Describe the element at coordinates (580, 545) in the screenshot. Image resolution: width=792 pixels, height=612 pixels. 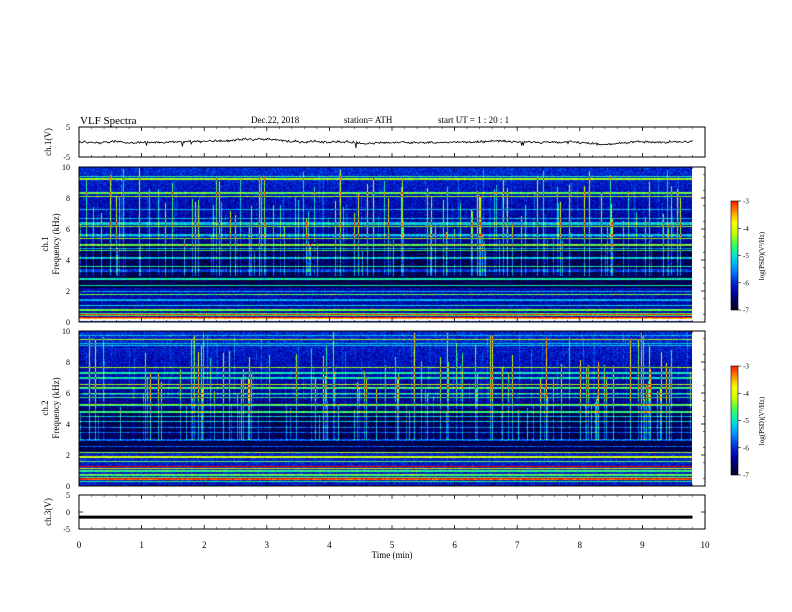
I see `x-tick-label: 8` at that location.